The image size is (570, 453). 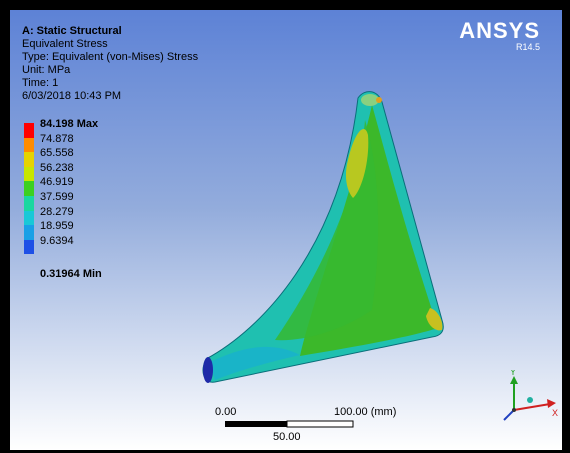 I want to click on brand-version: R14.5, so click(x=527, y=47).